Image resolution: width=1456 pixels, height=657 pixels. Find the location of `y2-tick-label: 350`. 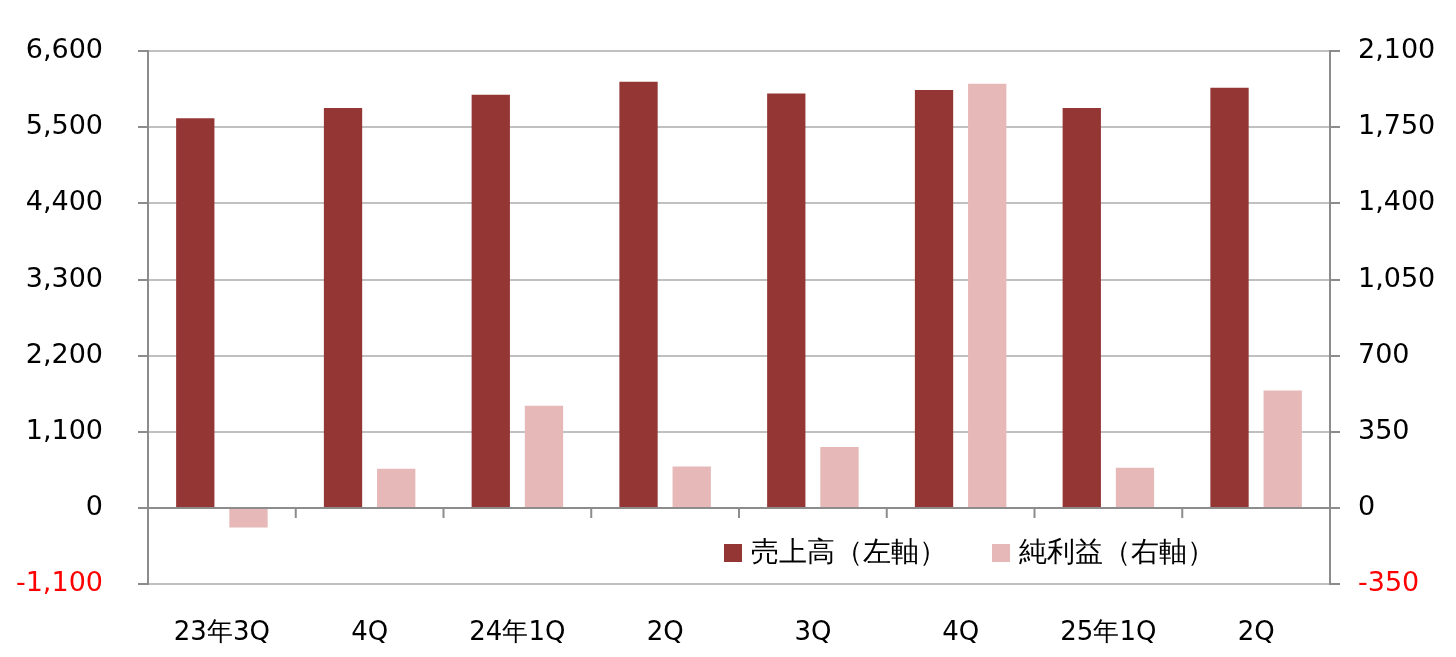

y2-tick-label: 350 is located at coordinates (1384, 429).